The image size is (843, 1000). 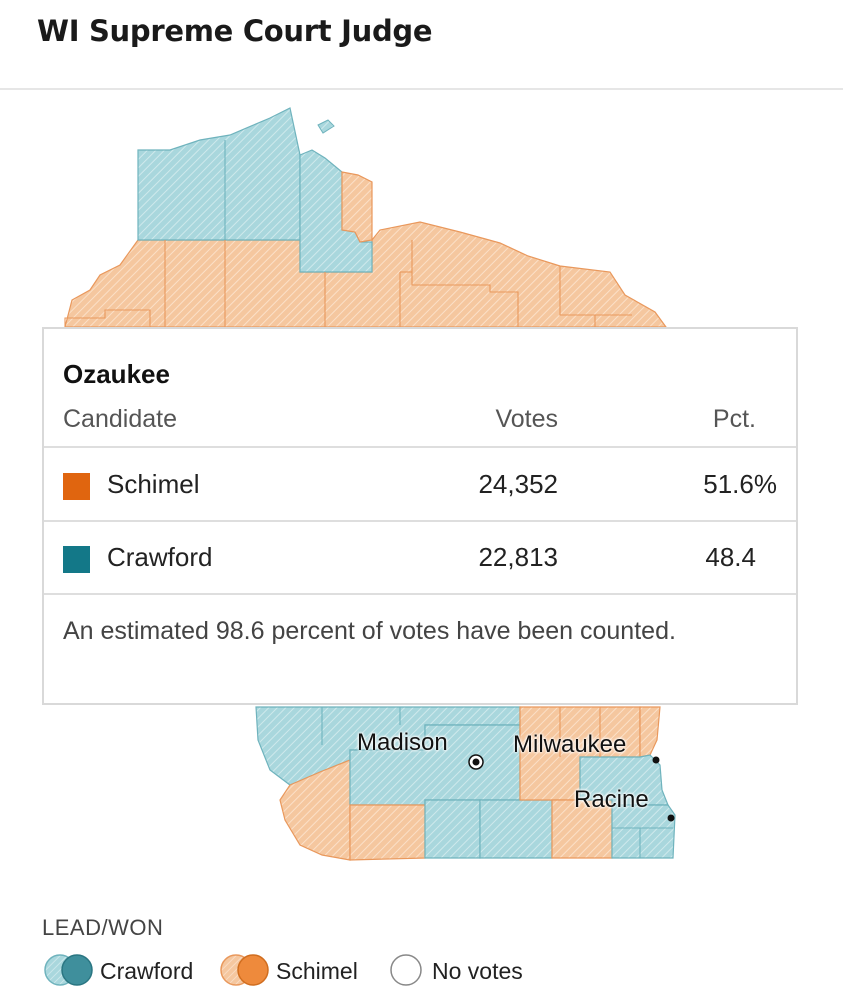 I want to click on candidate-pct: 51.6%, so click(x=740, y=484).